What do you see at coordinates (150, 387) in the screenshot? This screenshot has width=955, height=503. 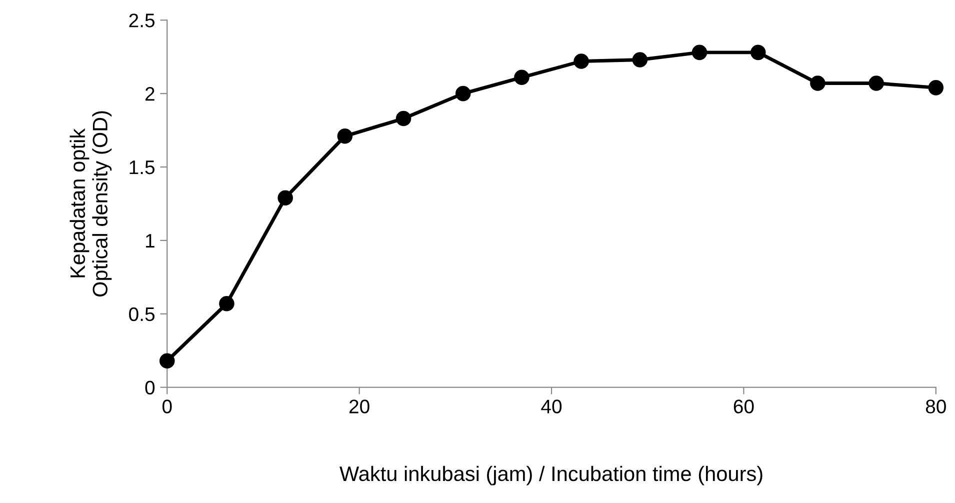 I see `y-tick-label: 0` at bounding box center [150, 387].